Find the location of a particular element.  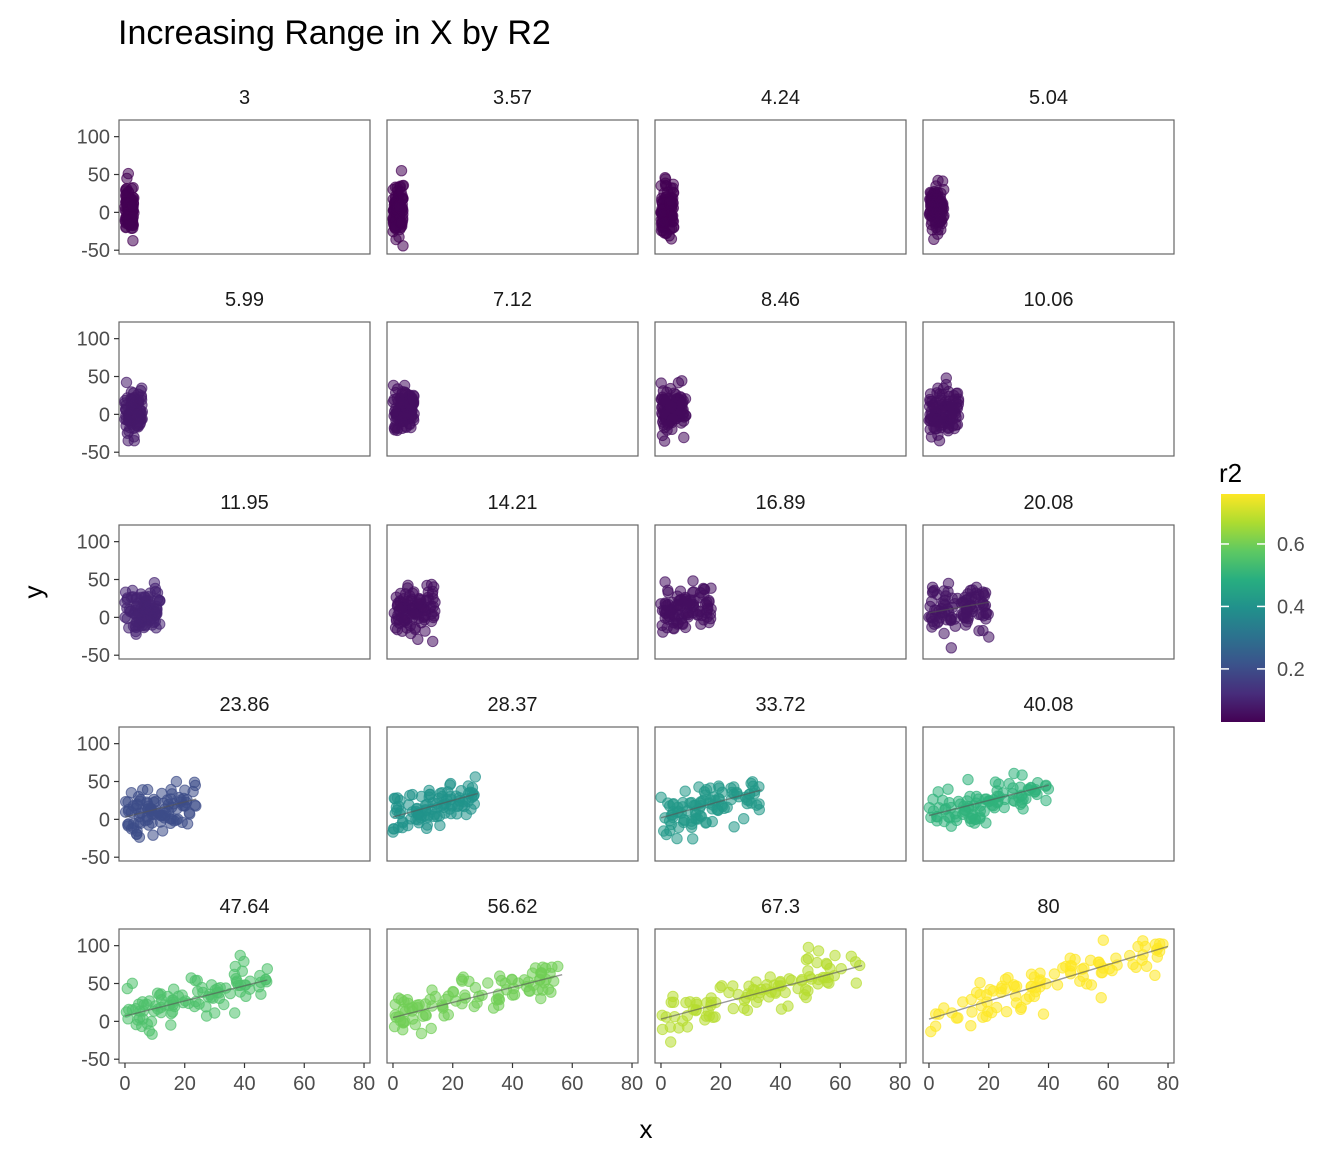

facet-panel: 67.3 0 20 40 60 80 is located at coordinates (782, 995).